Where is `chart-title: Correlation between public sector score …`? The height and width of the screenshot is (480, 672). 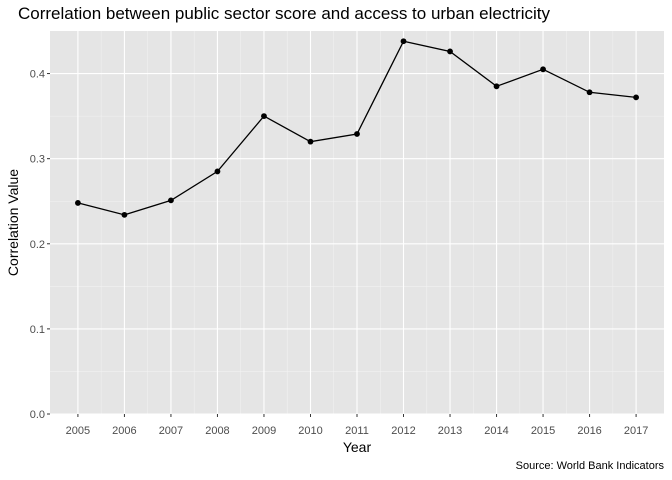
chart-title: Correlation between public sector score … is located at coordinates (284, 13).